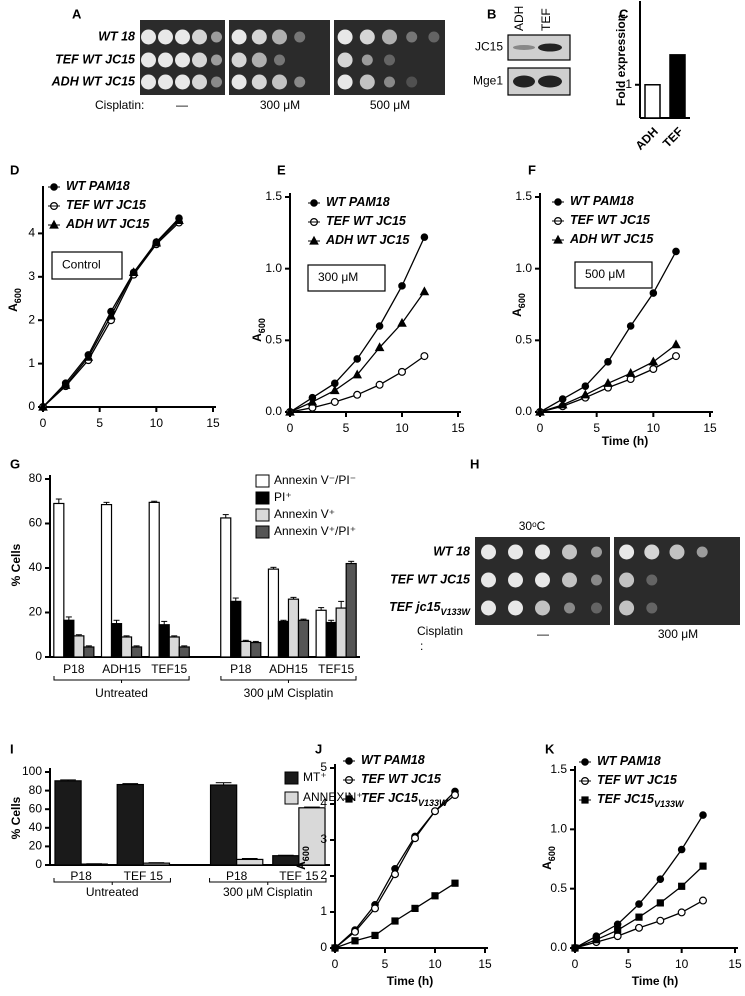 The height and width of the screenshot is (996, 745). I want to click on x-tick-label: 15, so click(485, 964).